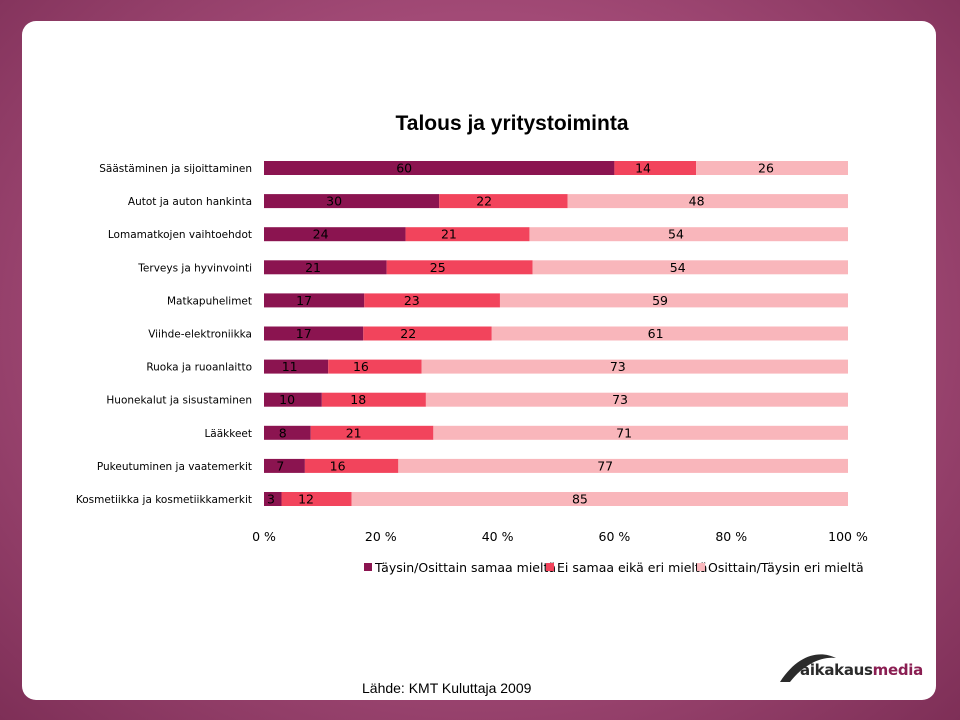  I want to click on data-label: 8, so click(283, 432).